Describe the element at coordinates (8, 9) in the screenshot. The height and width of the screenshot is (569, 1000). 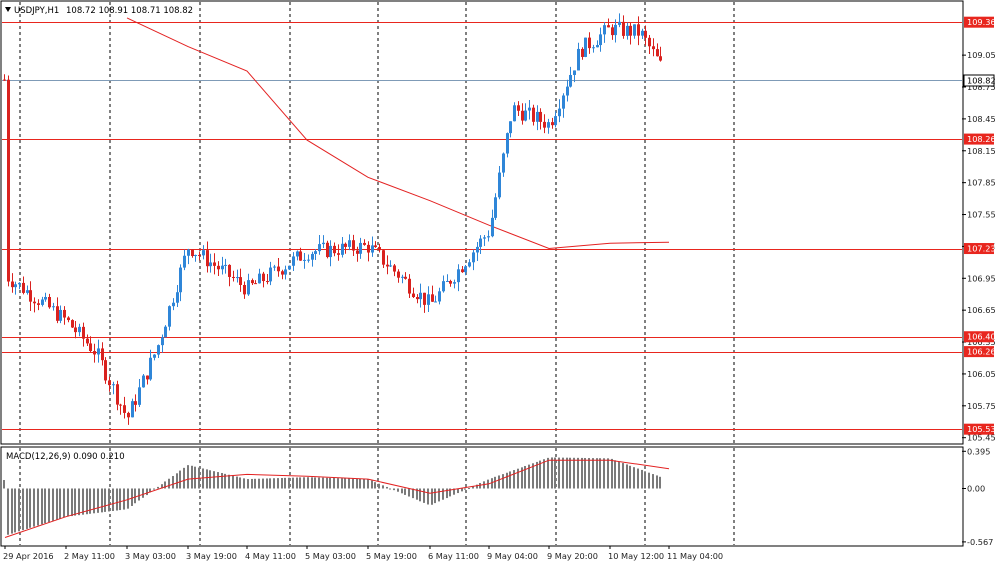
I see `dropdown-triangle-icon` at that location.